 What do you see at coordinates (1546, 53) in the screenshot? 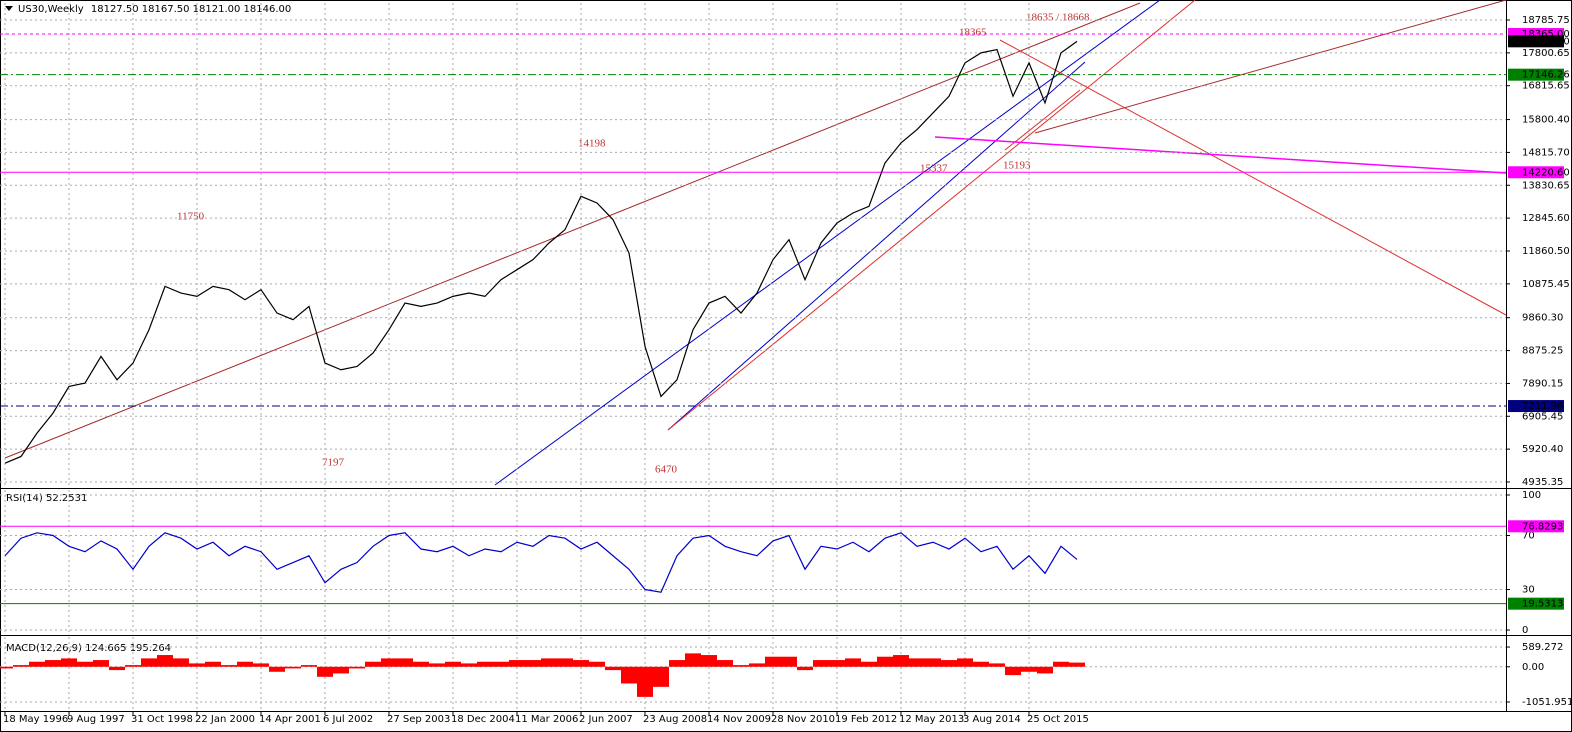
I see `y-tick-label: 17800.65` at bounding box center [1546, 53].